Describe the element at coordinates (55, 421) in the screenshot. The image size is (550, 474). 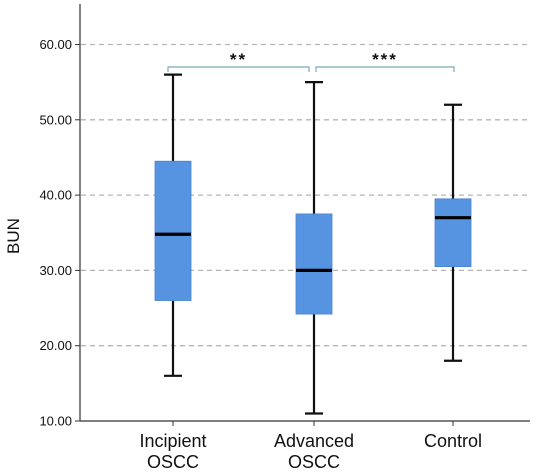
I see `y-tick-label: 10.00` at that location.